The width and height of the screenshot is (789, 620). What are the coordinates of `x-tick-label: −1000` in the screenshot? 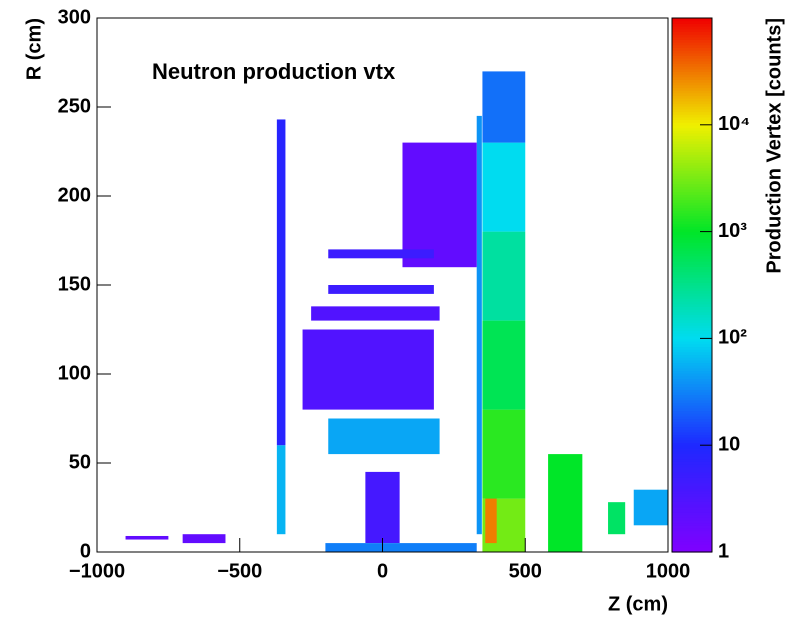 It's located at (97, 571).